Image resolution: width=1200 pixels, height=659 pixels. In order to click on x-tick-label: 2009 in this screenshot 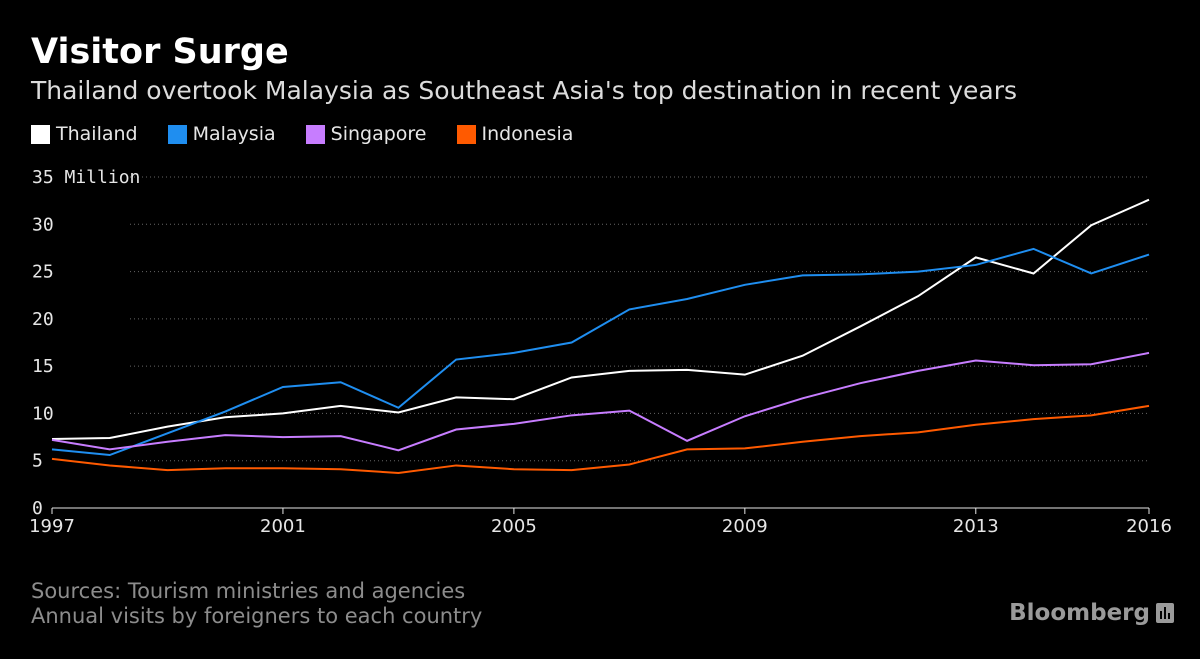, I will do `click(745, 526)`.